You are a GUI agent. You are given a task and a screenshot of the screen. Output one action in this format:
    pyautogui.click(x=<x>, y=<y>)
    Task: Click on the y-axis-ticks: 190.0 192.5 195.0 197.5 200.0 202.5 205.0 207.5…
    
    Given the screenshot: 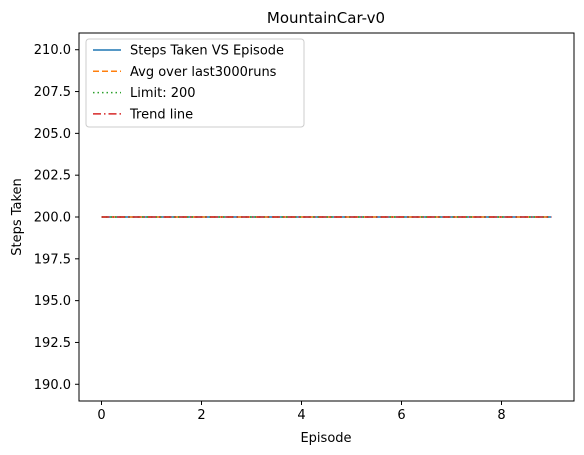 What is the action you would take?
    pyautogui.click(x=56, y=218)
    